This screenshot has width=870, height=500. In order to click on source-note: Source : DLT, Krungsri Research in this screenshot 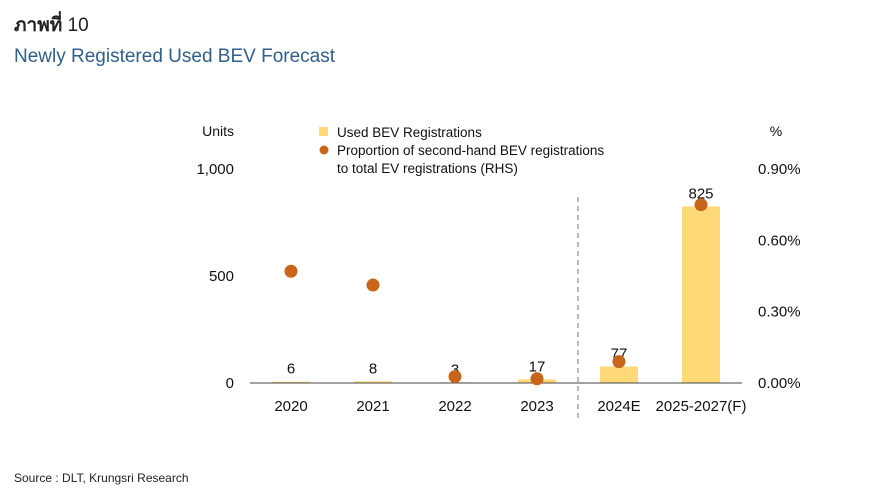, I will do `click(101, 478)`.